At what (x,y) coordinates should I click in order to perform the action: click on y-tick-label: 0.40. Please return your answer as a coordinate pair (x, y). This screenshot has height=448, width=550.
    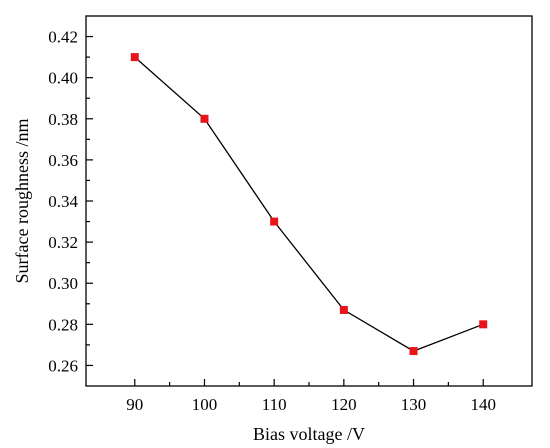
    Looking at the image, I should click on (63, 78).